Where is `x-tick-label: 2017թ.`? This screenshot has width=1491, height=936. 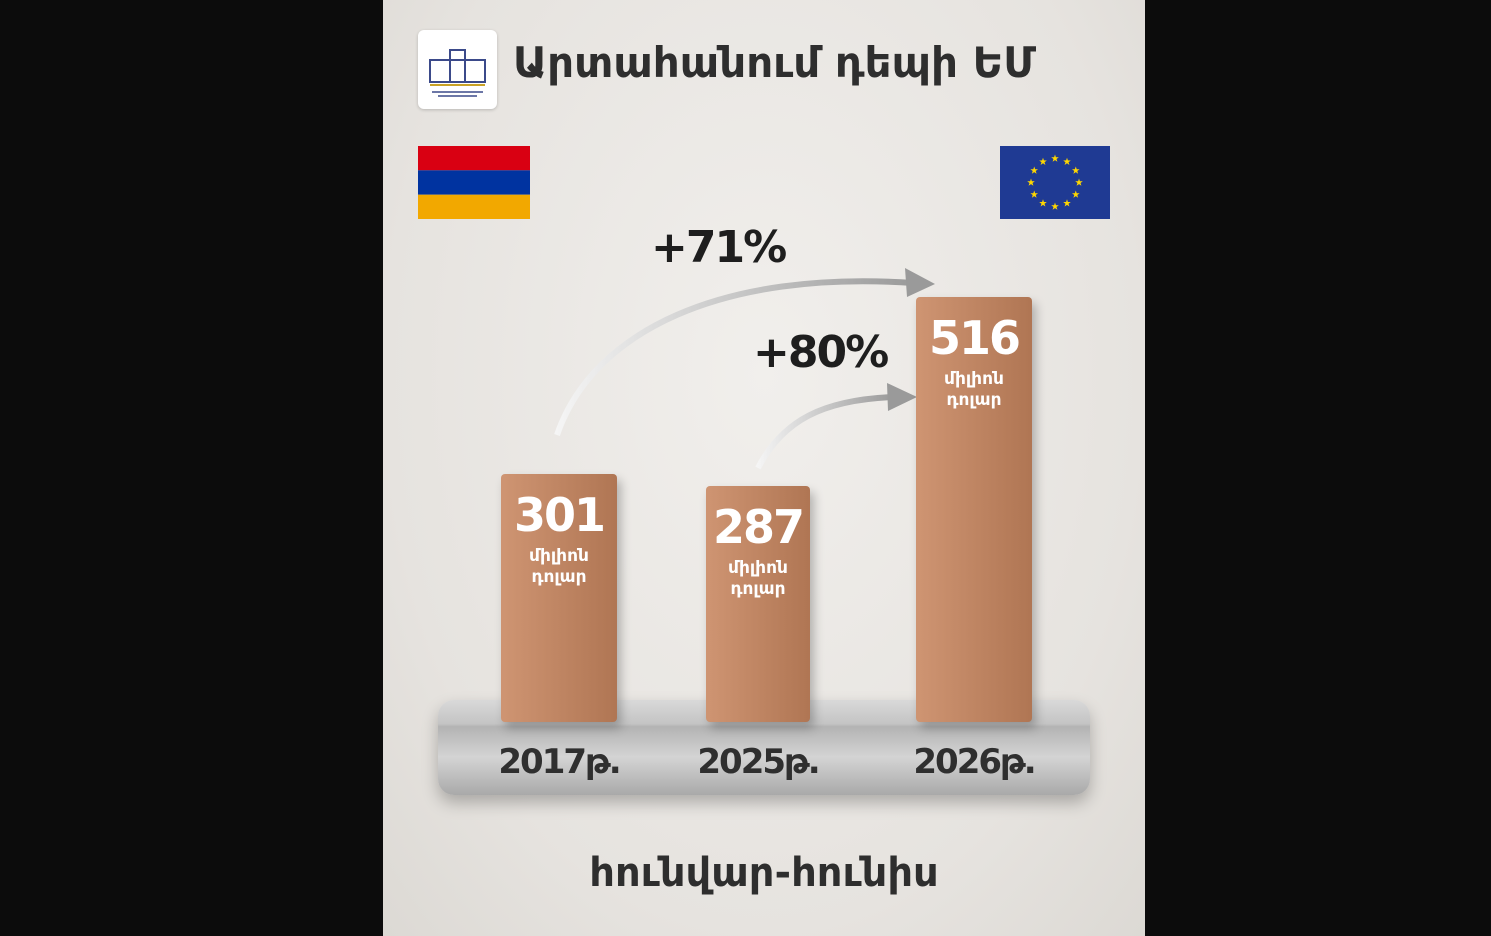
x-tick-label: 2017թ. is located at coordinates (559, 762).